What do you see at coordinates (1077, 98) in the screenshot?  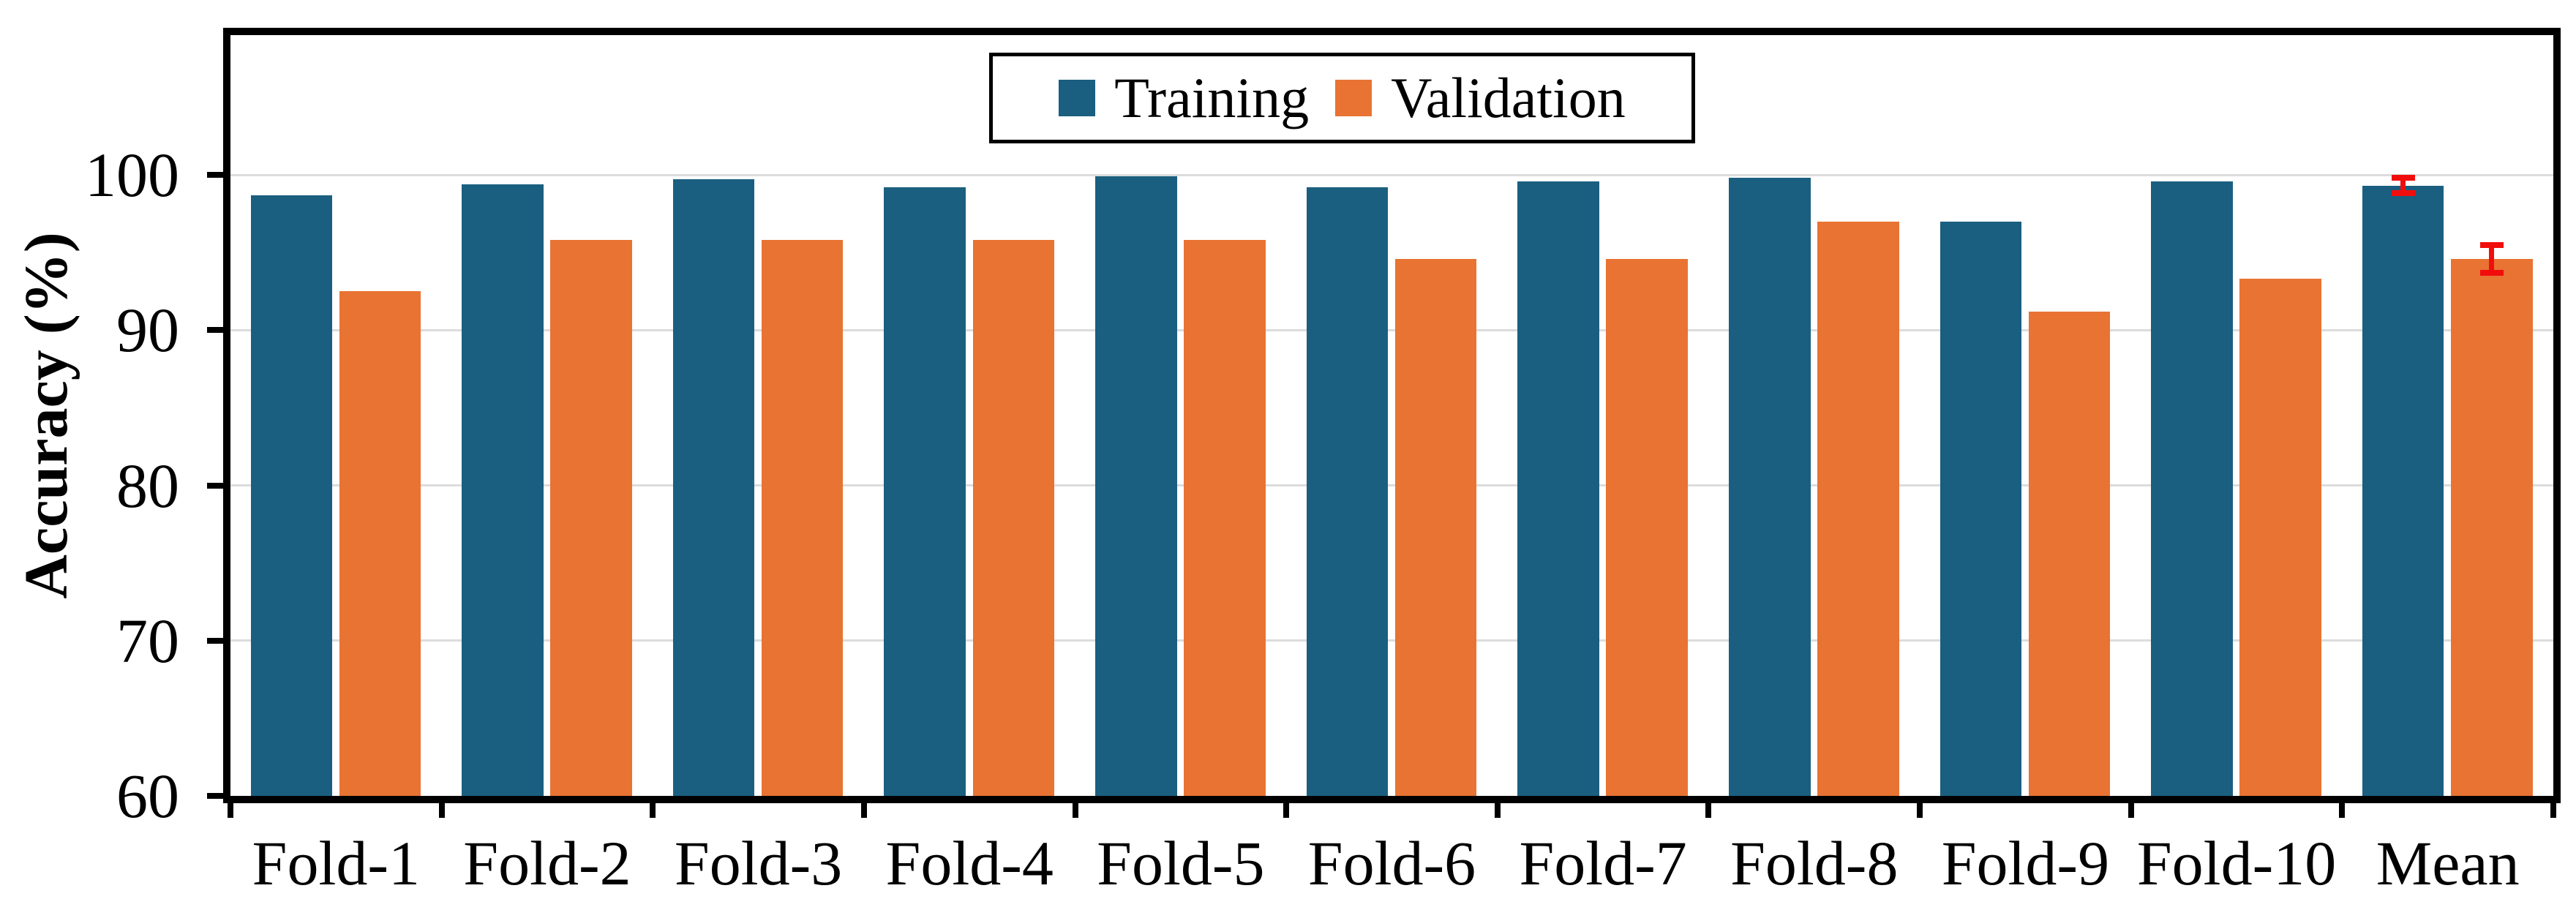 I see `training-swatch-icon` at bounding box center [1077, 98].